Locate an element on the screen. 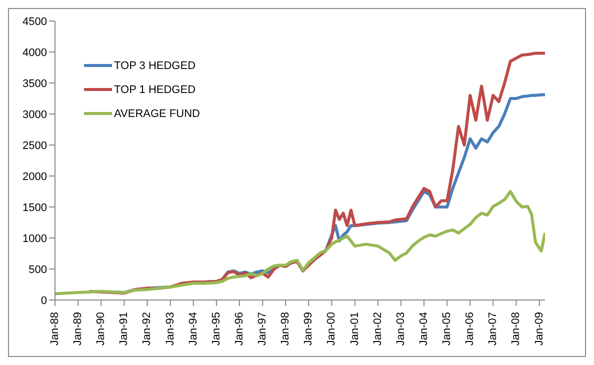  x-tick-label: Jan-97 is located at coordinates (262, 329).